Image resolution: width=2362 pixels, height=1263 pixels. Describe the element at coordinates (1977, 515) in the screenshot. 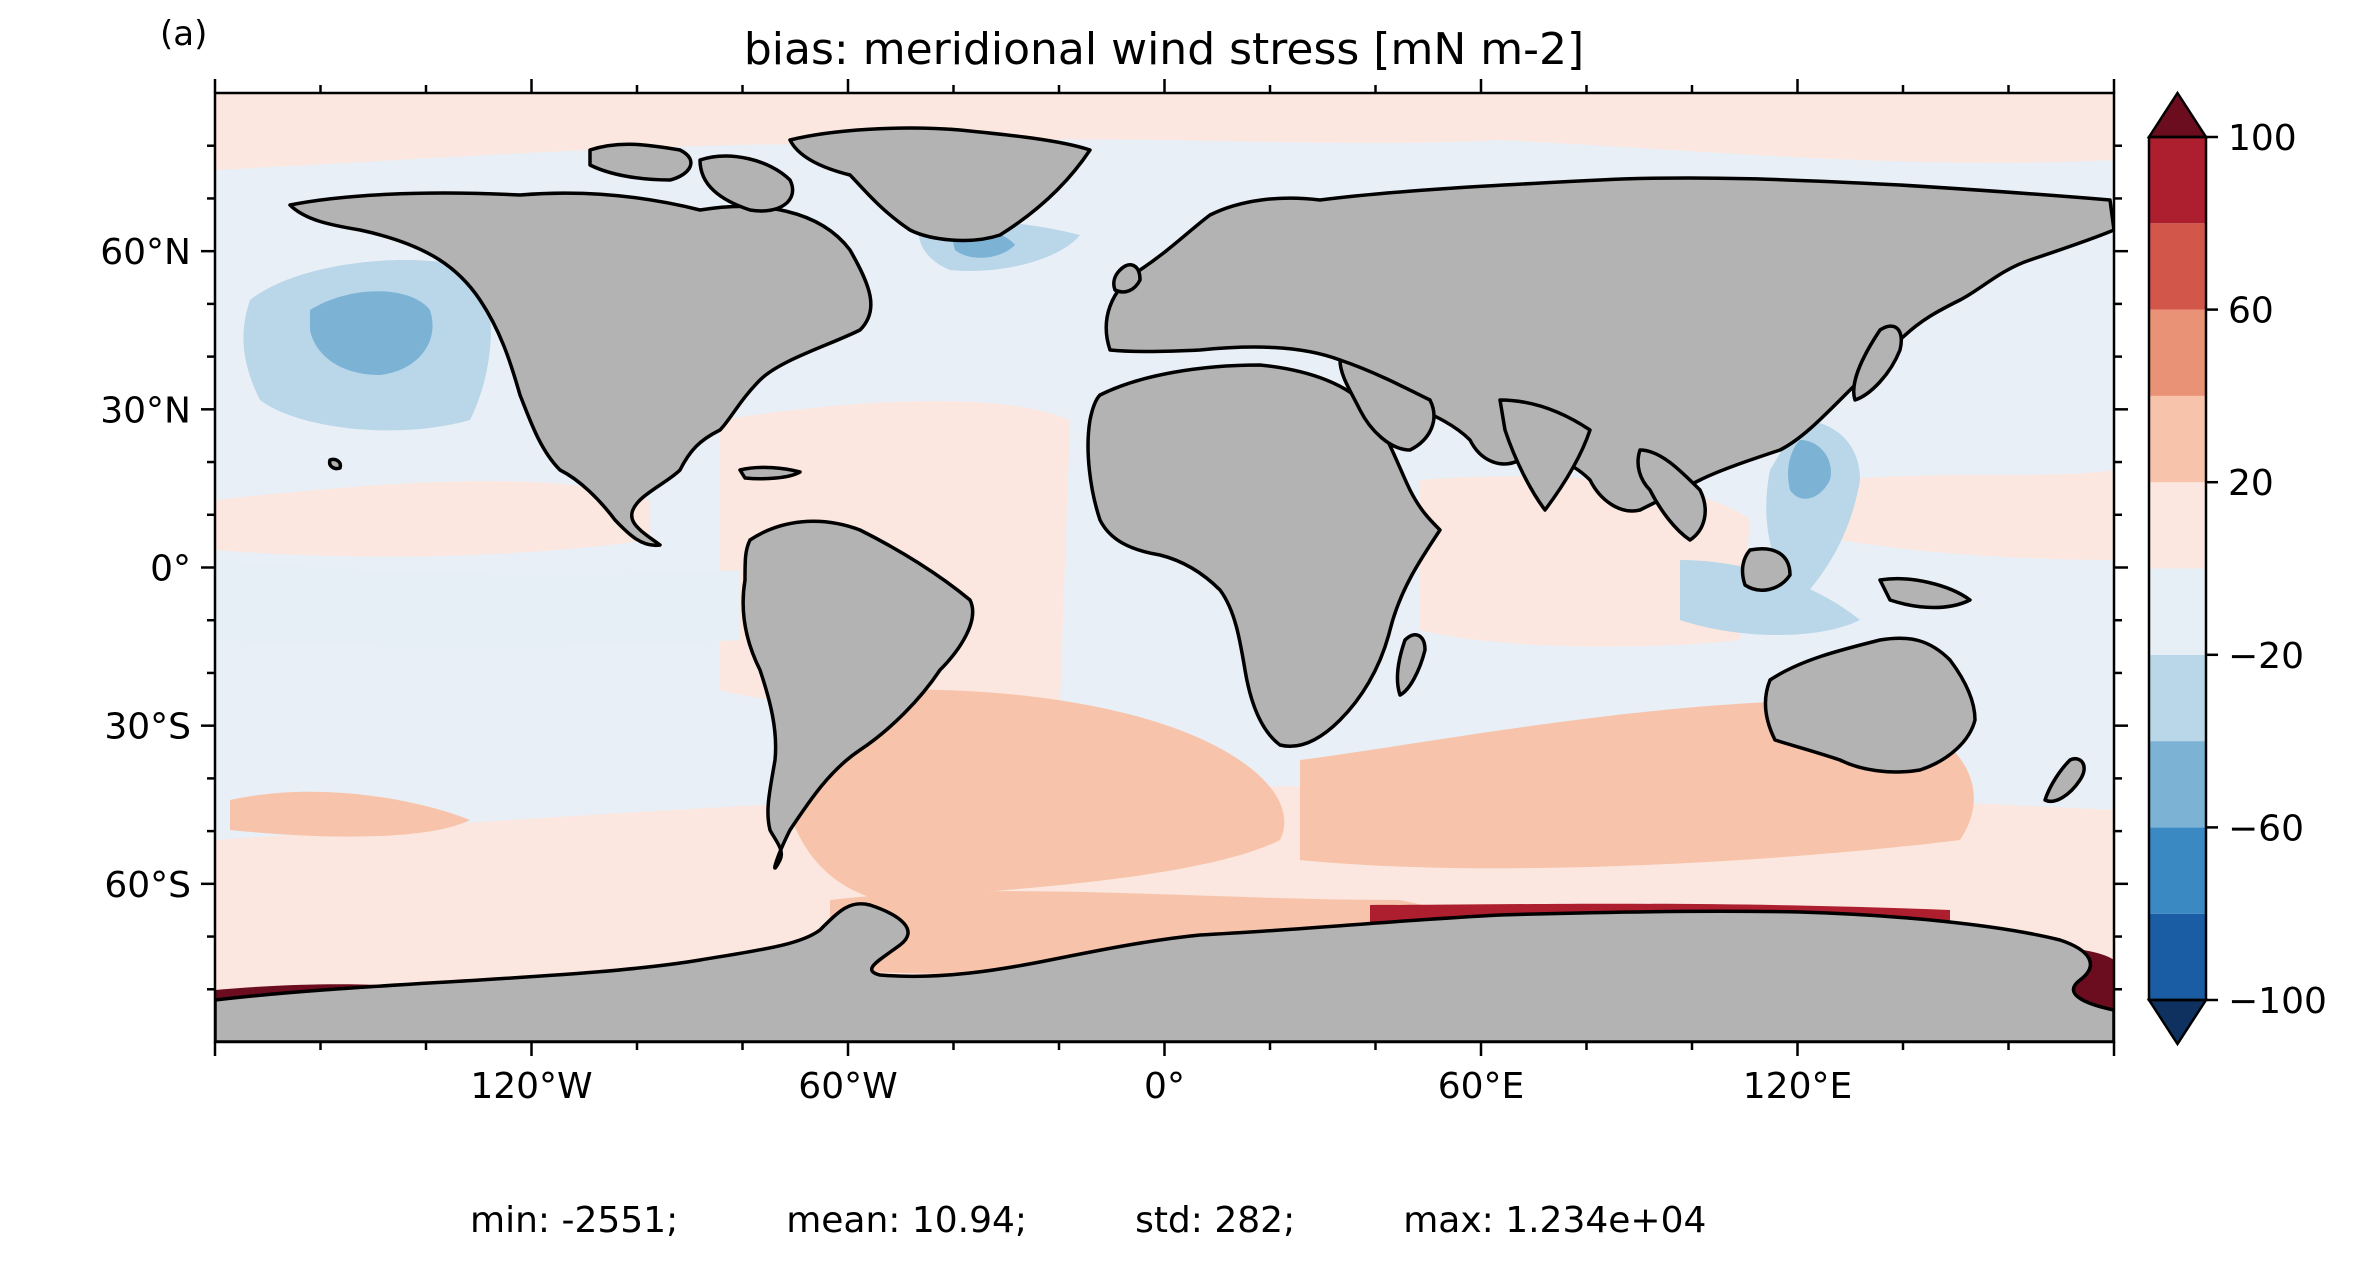

I see `tropical-north-pacific-band` at that location.